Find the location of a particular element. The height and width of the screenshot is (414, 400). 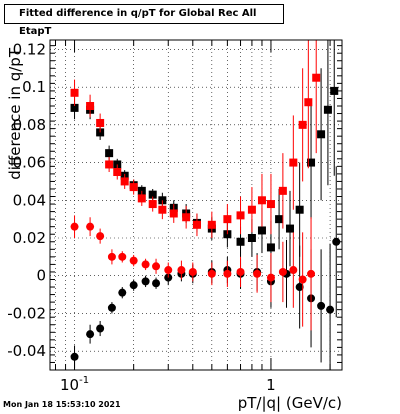

timestamp-label: Mon Jan 18 15:53:10 2021 is located at coordinates (62, 404).